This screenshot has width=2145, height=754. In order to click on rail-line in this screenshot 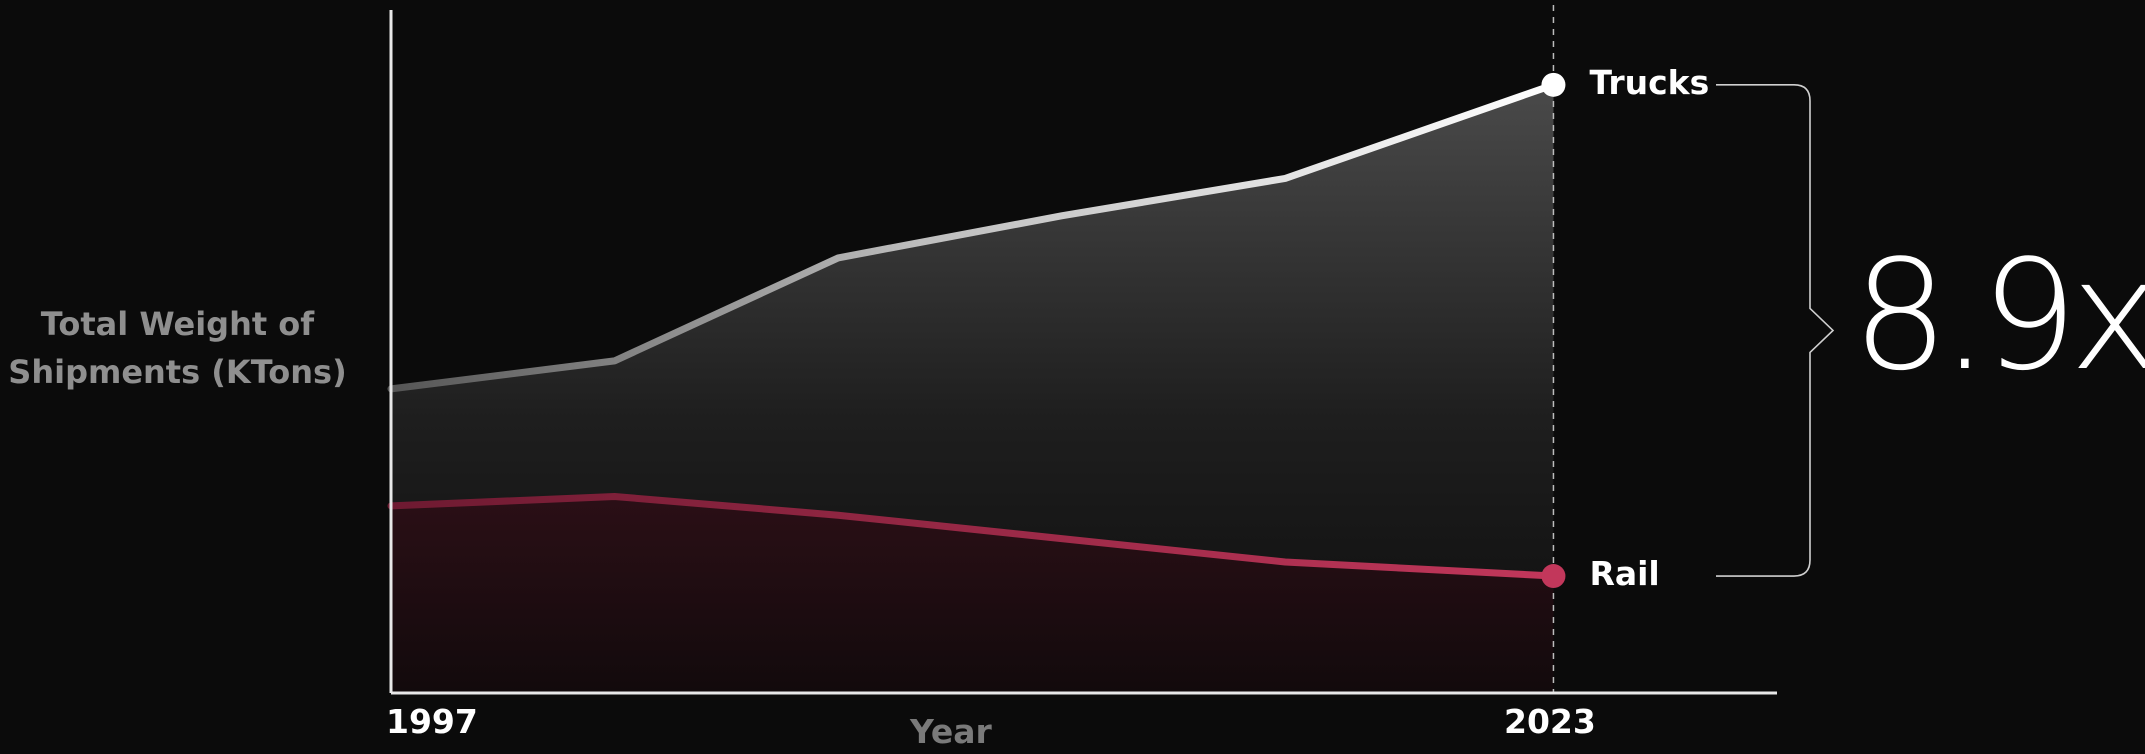, I will do `click(972, 536)`.